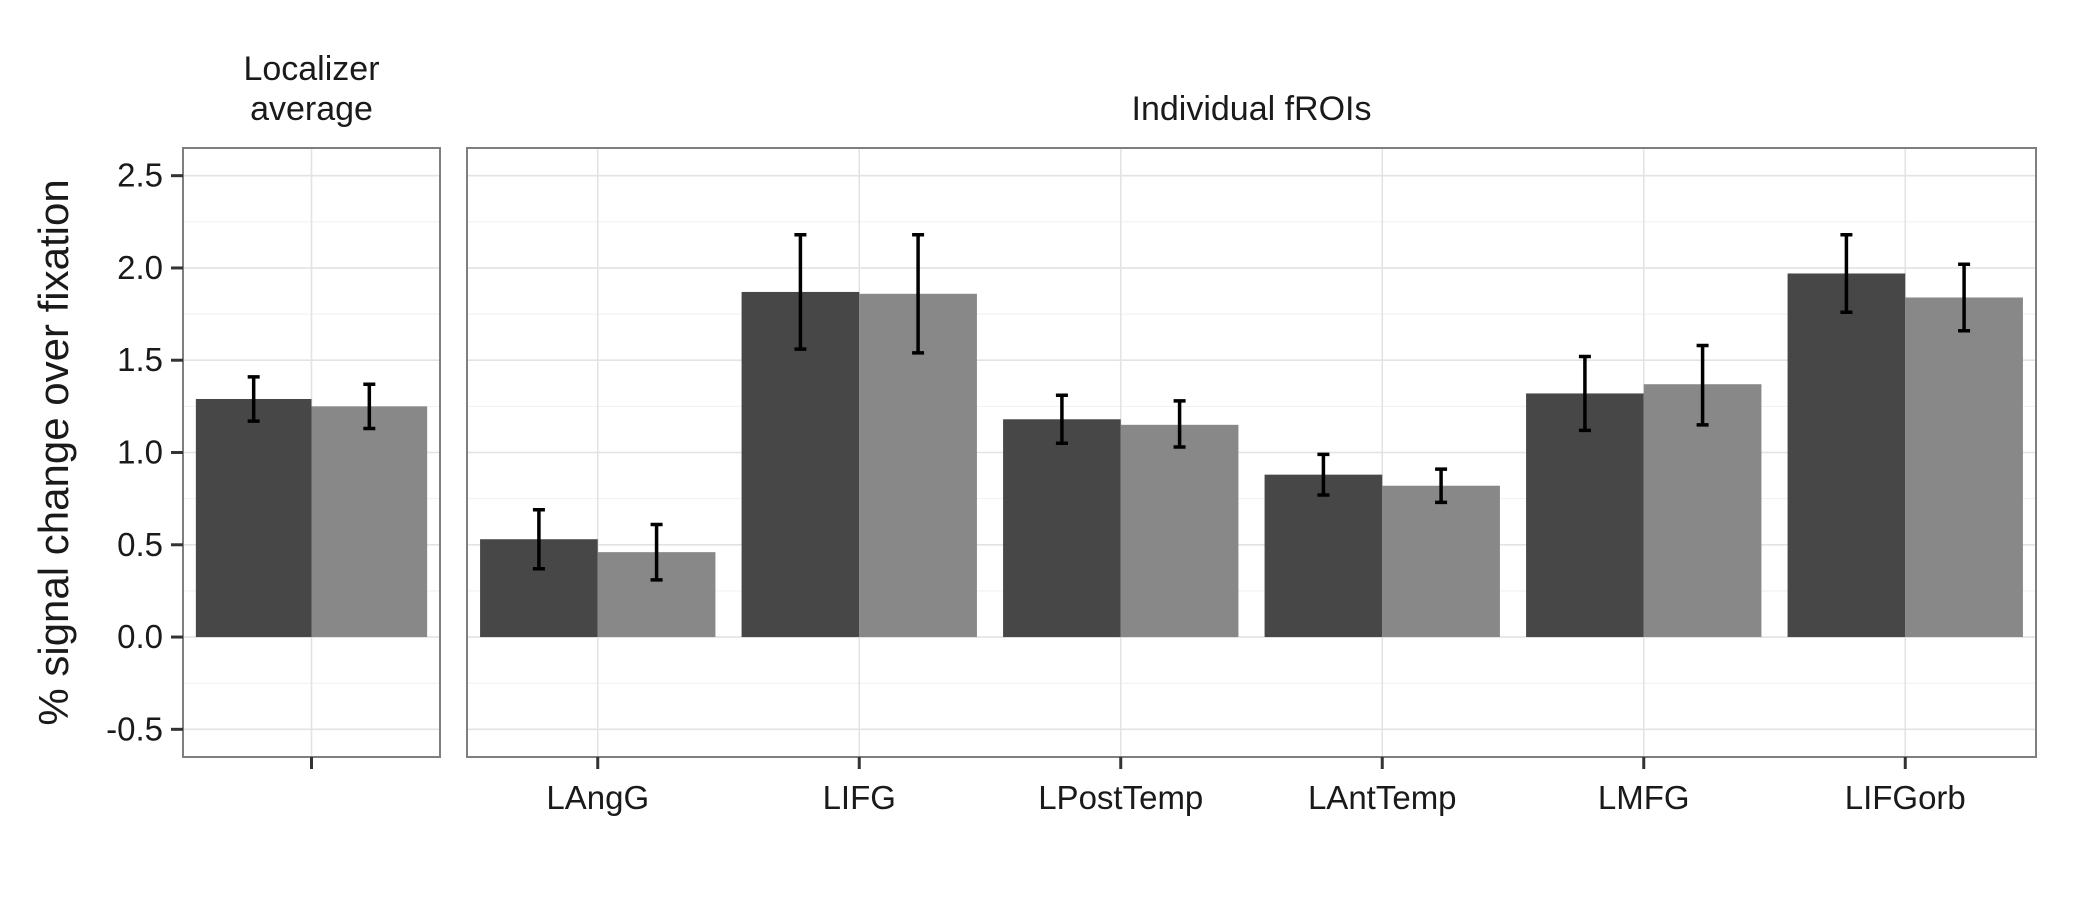 Image resolution: width=2100 pixels, height=900 pixels. What do you see at coordinates (140, 452) in the screenshot?
I see `y-tick-label-3: 1.0` at bounding box center [140, 452].